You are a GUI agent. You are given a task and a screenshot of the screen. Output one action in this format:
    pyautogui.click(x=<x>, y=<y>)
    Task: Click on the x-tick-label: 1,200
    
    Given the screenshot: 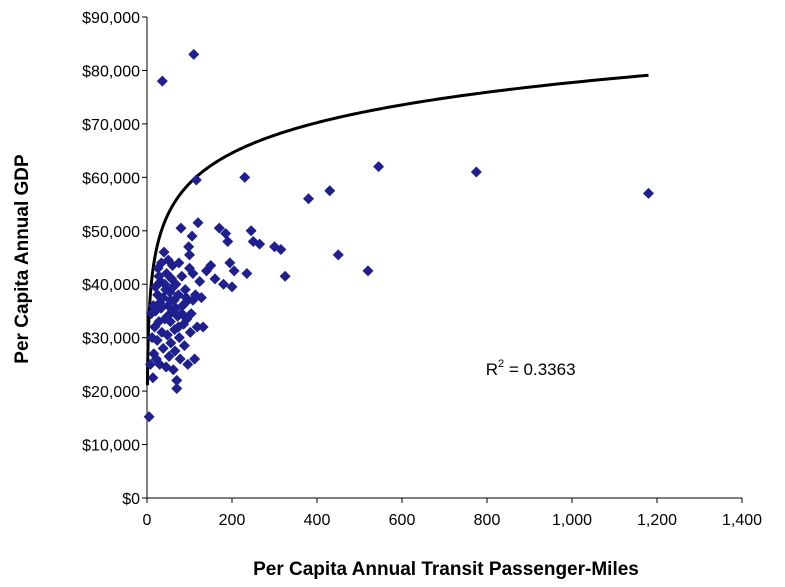 What is the action you would take?
    pyautogui.click(x=657, y=520)
    